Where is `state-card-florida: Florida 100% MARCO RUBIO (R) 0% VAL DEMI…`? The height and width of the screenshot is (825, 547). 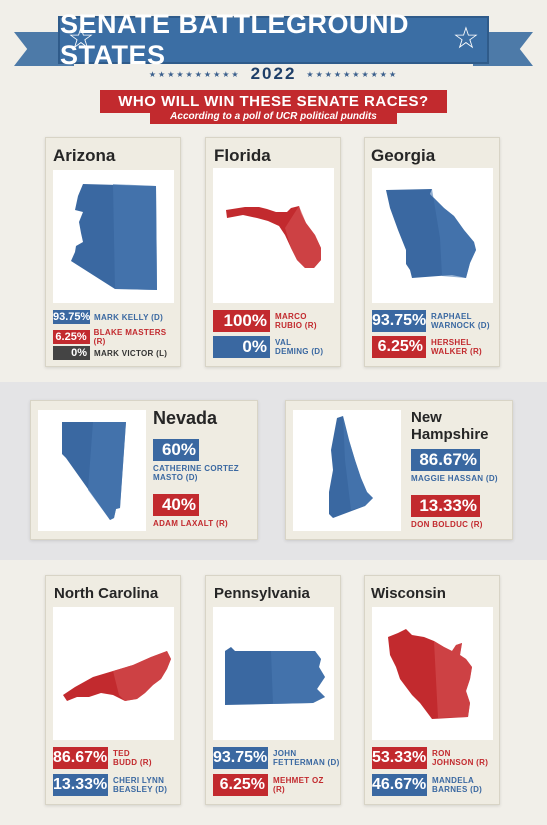 state-card-florida: Florida 100% MARCO RUBIO (R) 0% VAL DEMI… is located at coordinates (273, 252).